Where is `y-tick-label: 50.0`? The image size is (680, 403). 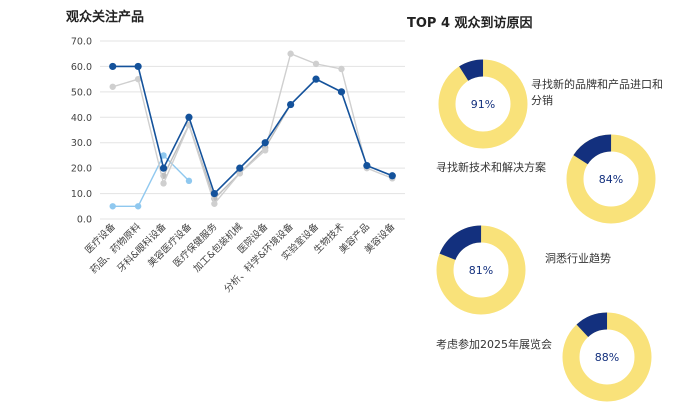
y-tick-label: 50.0 is located at coordinates (81, 92).